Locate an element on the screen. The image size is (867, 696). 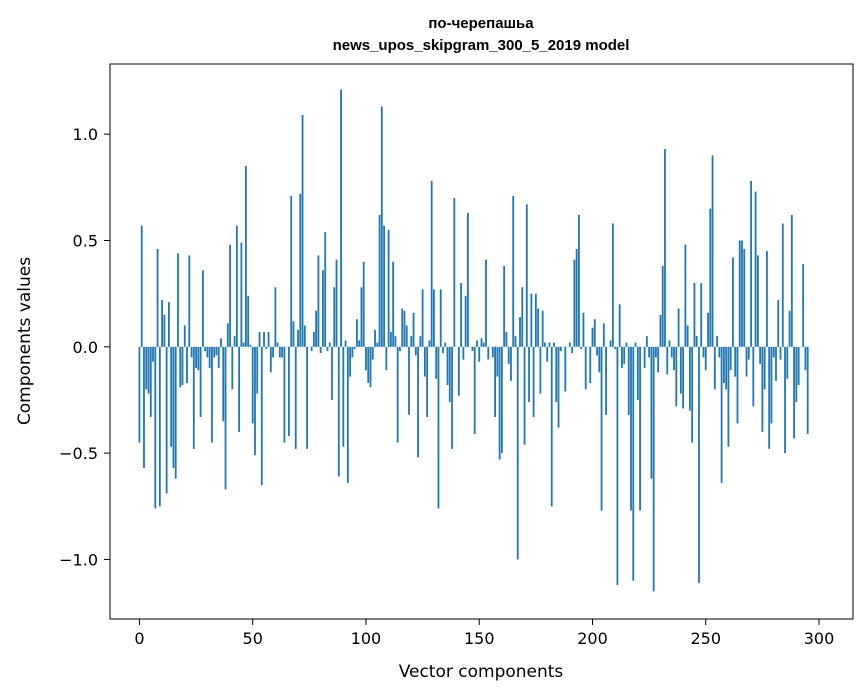
y-tick-label: −0.5 is located at coordinates (78, 453).